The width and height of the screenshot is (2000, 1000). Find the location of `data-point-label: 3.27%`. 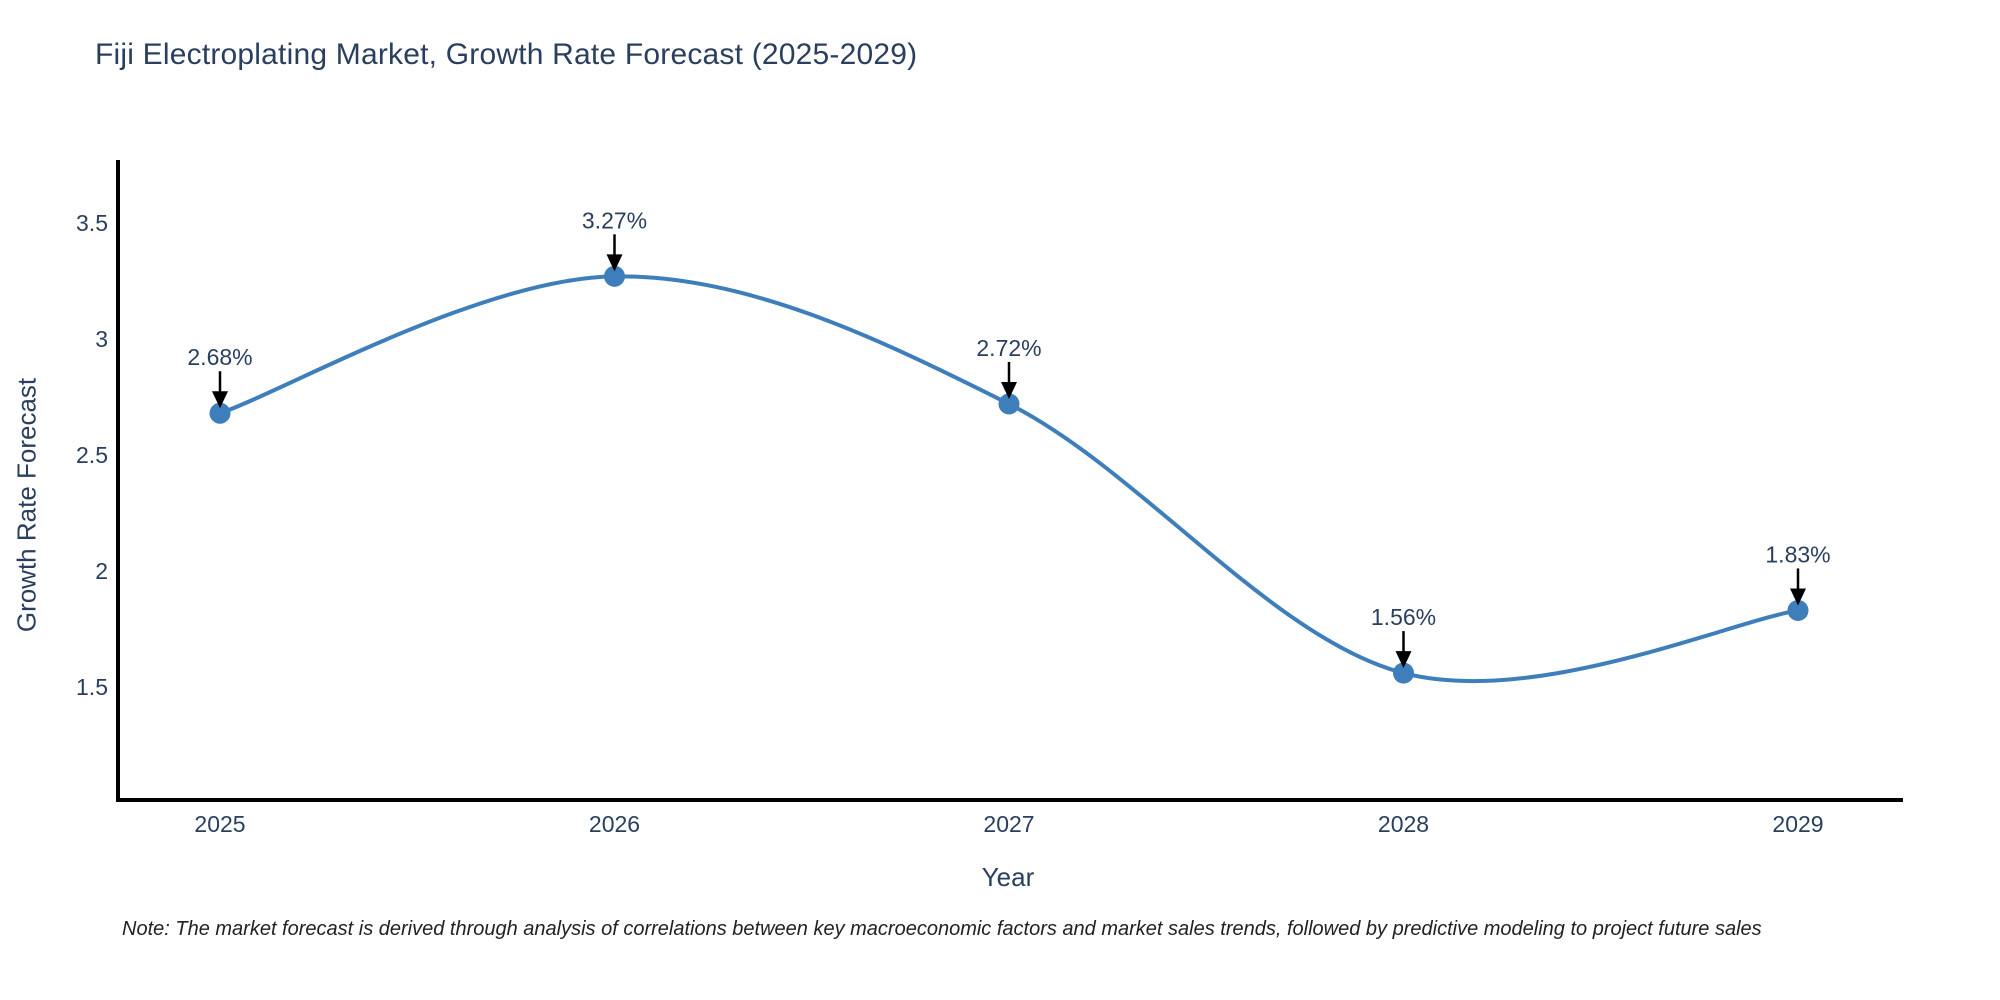

data-point-label: 3.27% is located at coordinates (614, 220).